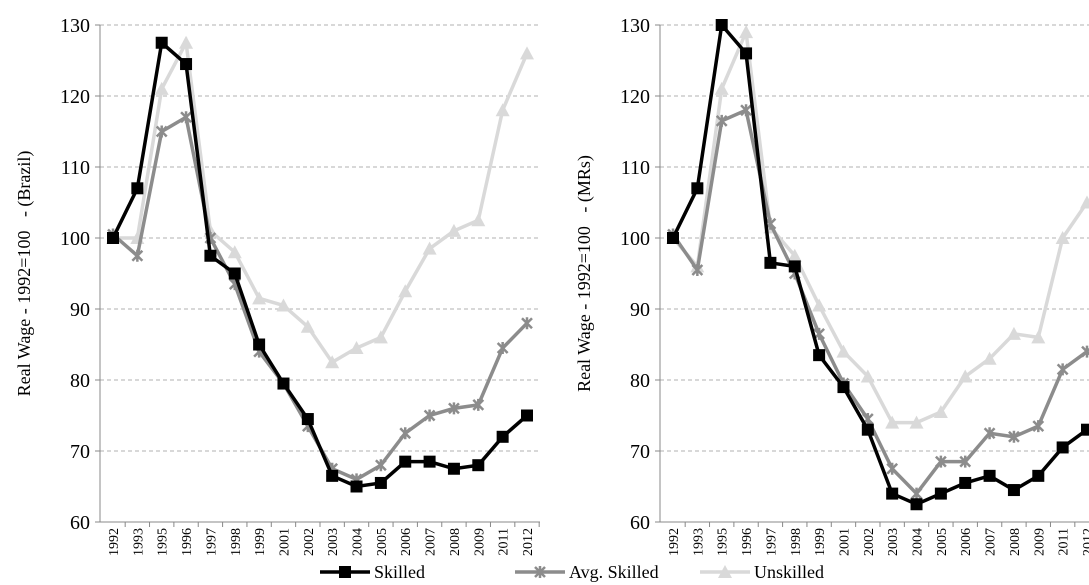 This screenshot has height=585, width=1089. Describe the element at coordinates (942, 542) in the screenshot. I see `x-tick-label: 2005` at that location.